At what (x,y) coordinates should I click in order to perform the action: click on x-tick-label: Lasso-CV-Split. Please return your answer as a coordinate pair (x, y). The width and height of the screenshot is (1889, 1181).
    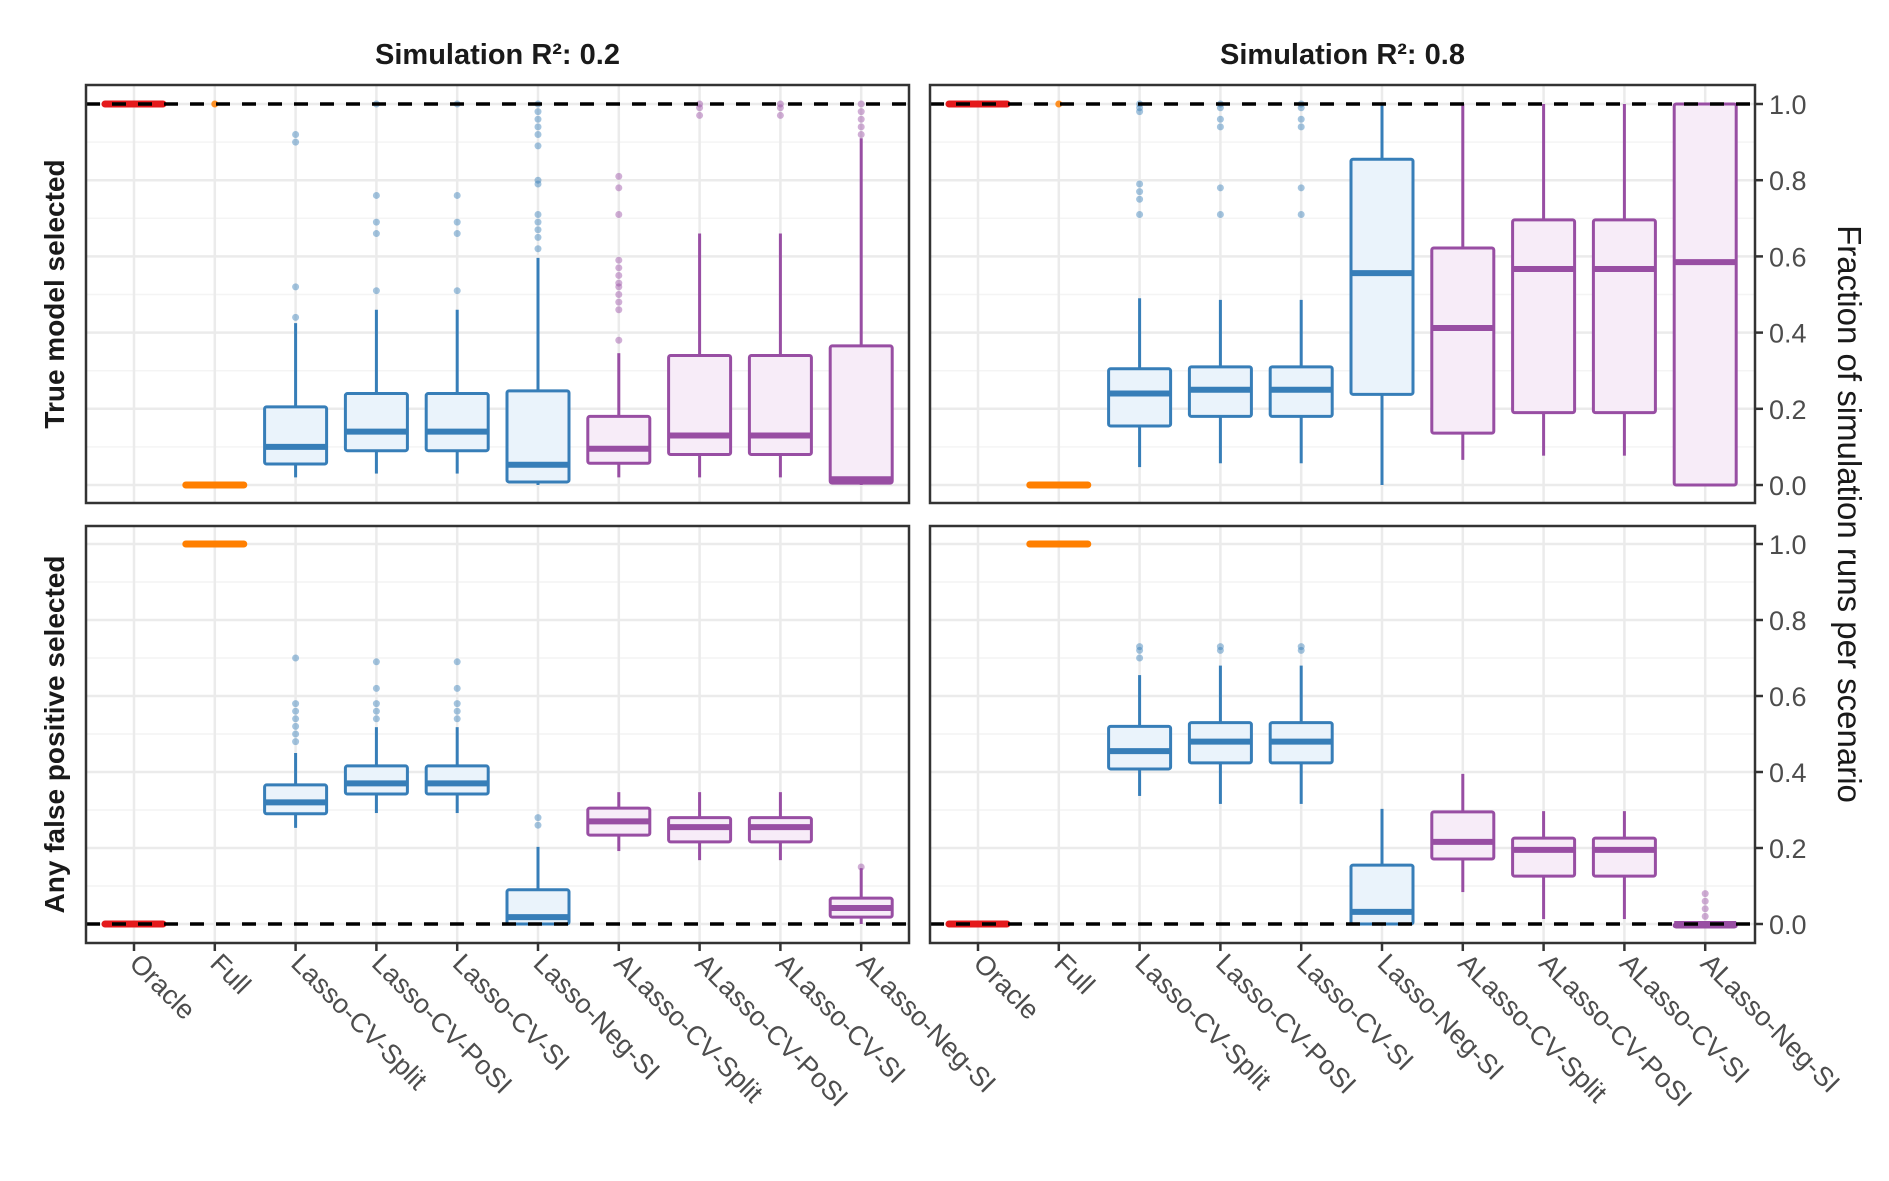
    Looking at the image, I should click on (359, 1022).